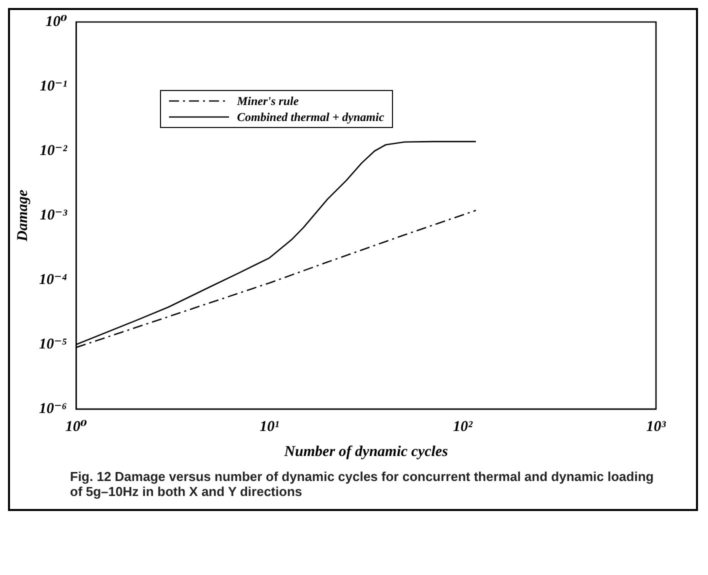  I want to click on x-tick-label: 10², so click(462, 426).